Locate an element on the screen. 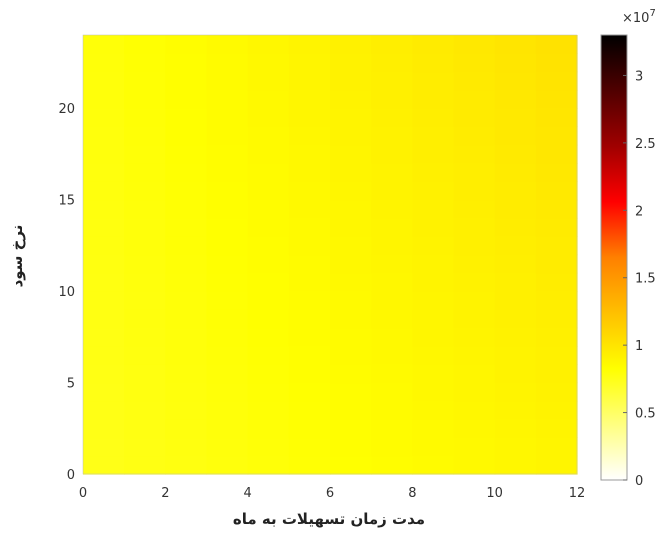 This screenshot has height=539, width=672. x-tick-label: 0 is located at coordinates (83, 493).